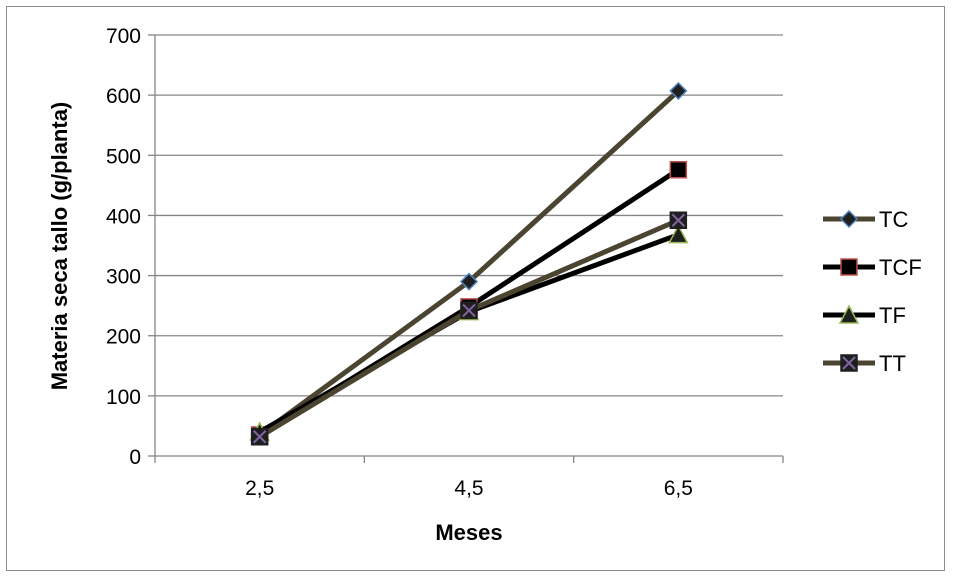 This screenshot has width=953, height=578. I want to click on y-tick-label: 700, so click(123, 36).